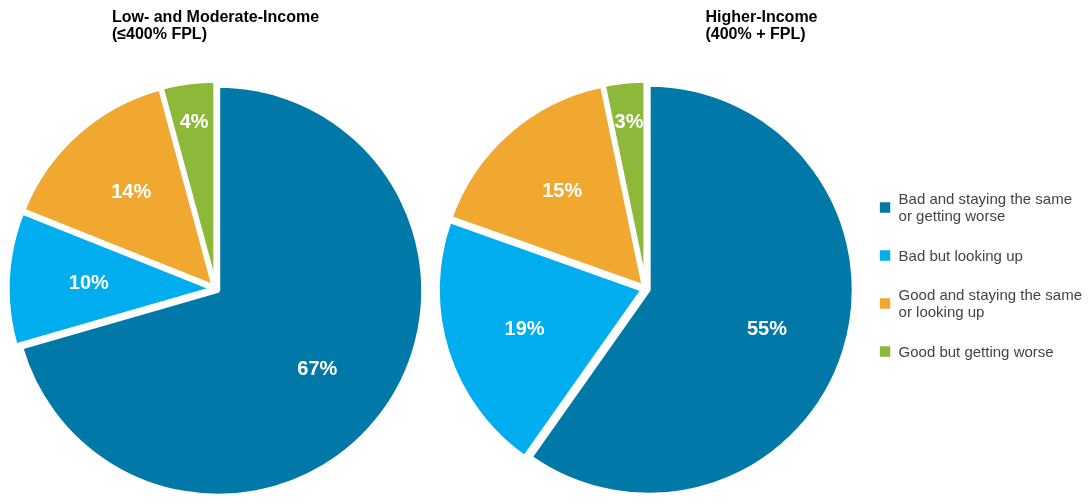 The height and width of the screenshot is (504, 1092). What do you see at coordinates (524, 328) in the screenshot?
I see `data-label: 19%` at bounding box center [524, 328].